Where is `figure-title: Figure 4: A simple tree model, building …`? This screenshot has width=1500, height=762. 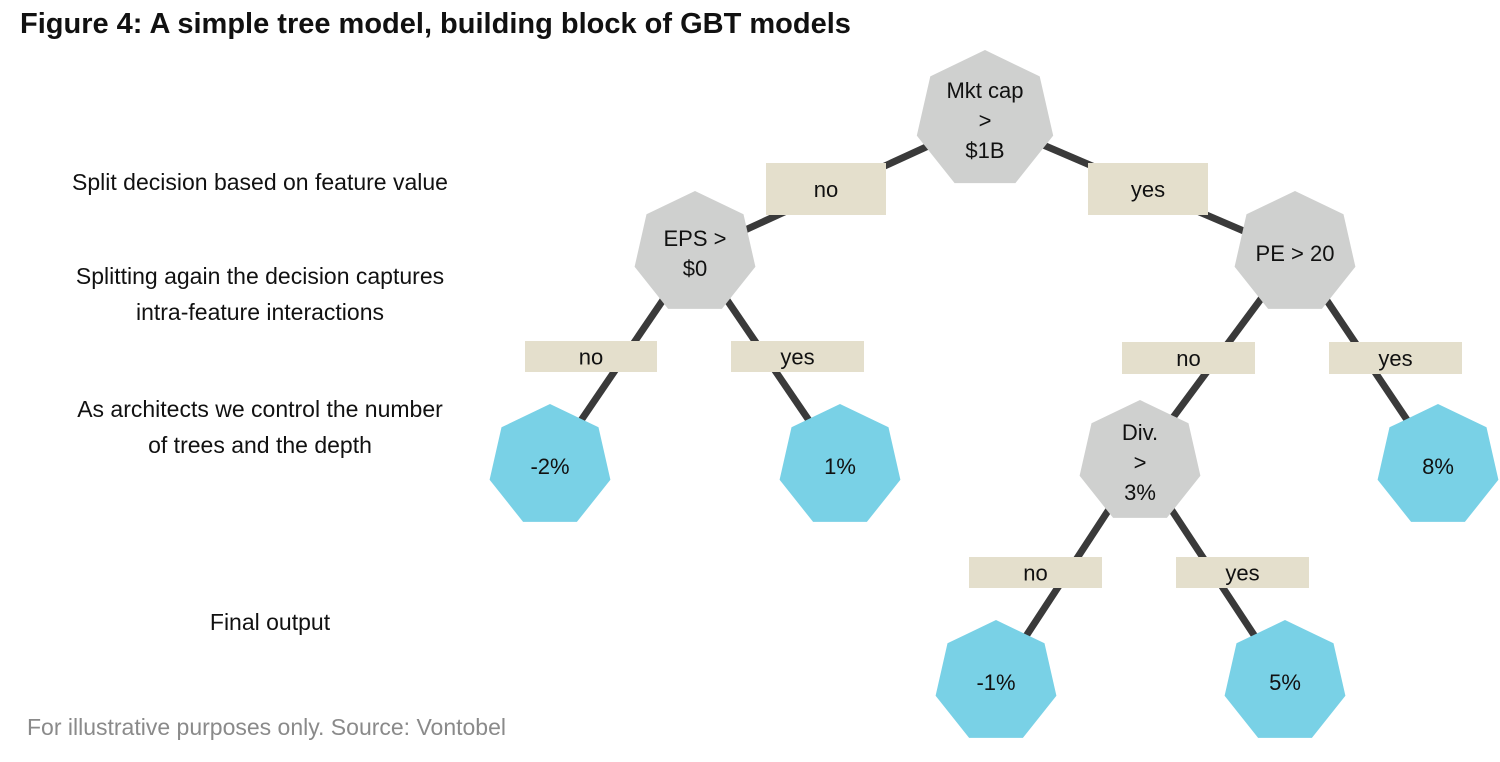
figure-title: Figure 4: A simple tree model, building … is located at coordinates (435, 24).